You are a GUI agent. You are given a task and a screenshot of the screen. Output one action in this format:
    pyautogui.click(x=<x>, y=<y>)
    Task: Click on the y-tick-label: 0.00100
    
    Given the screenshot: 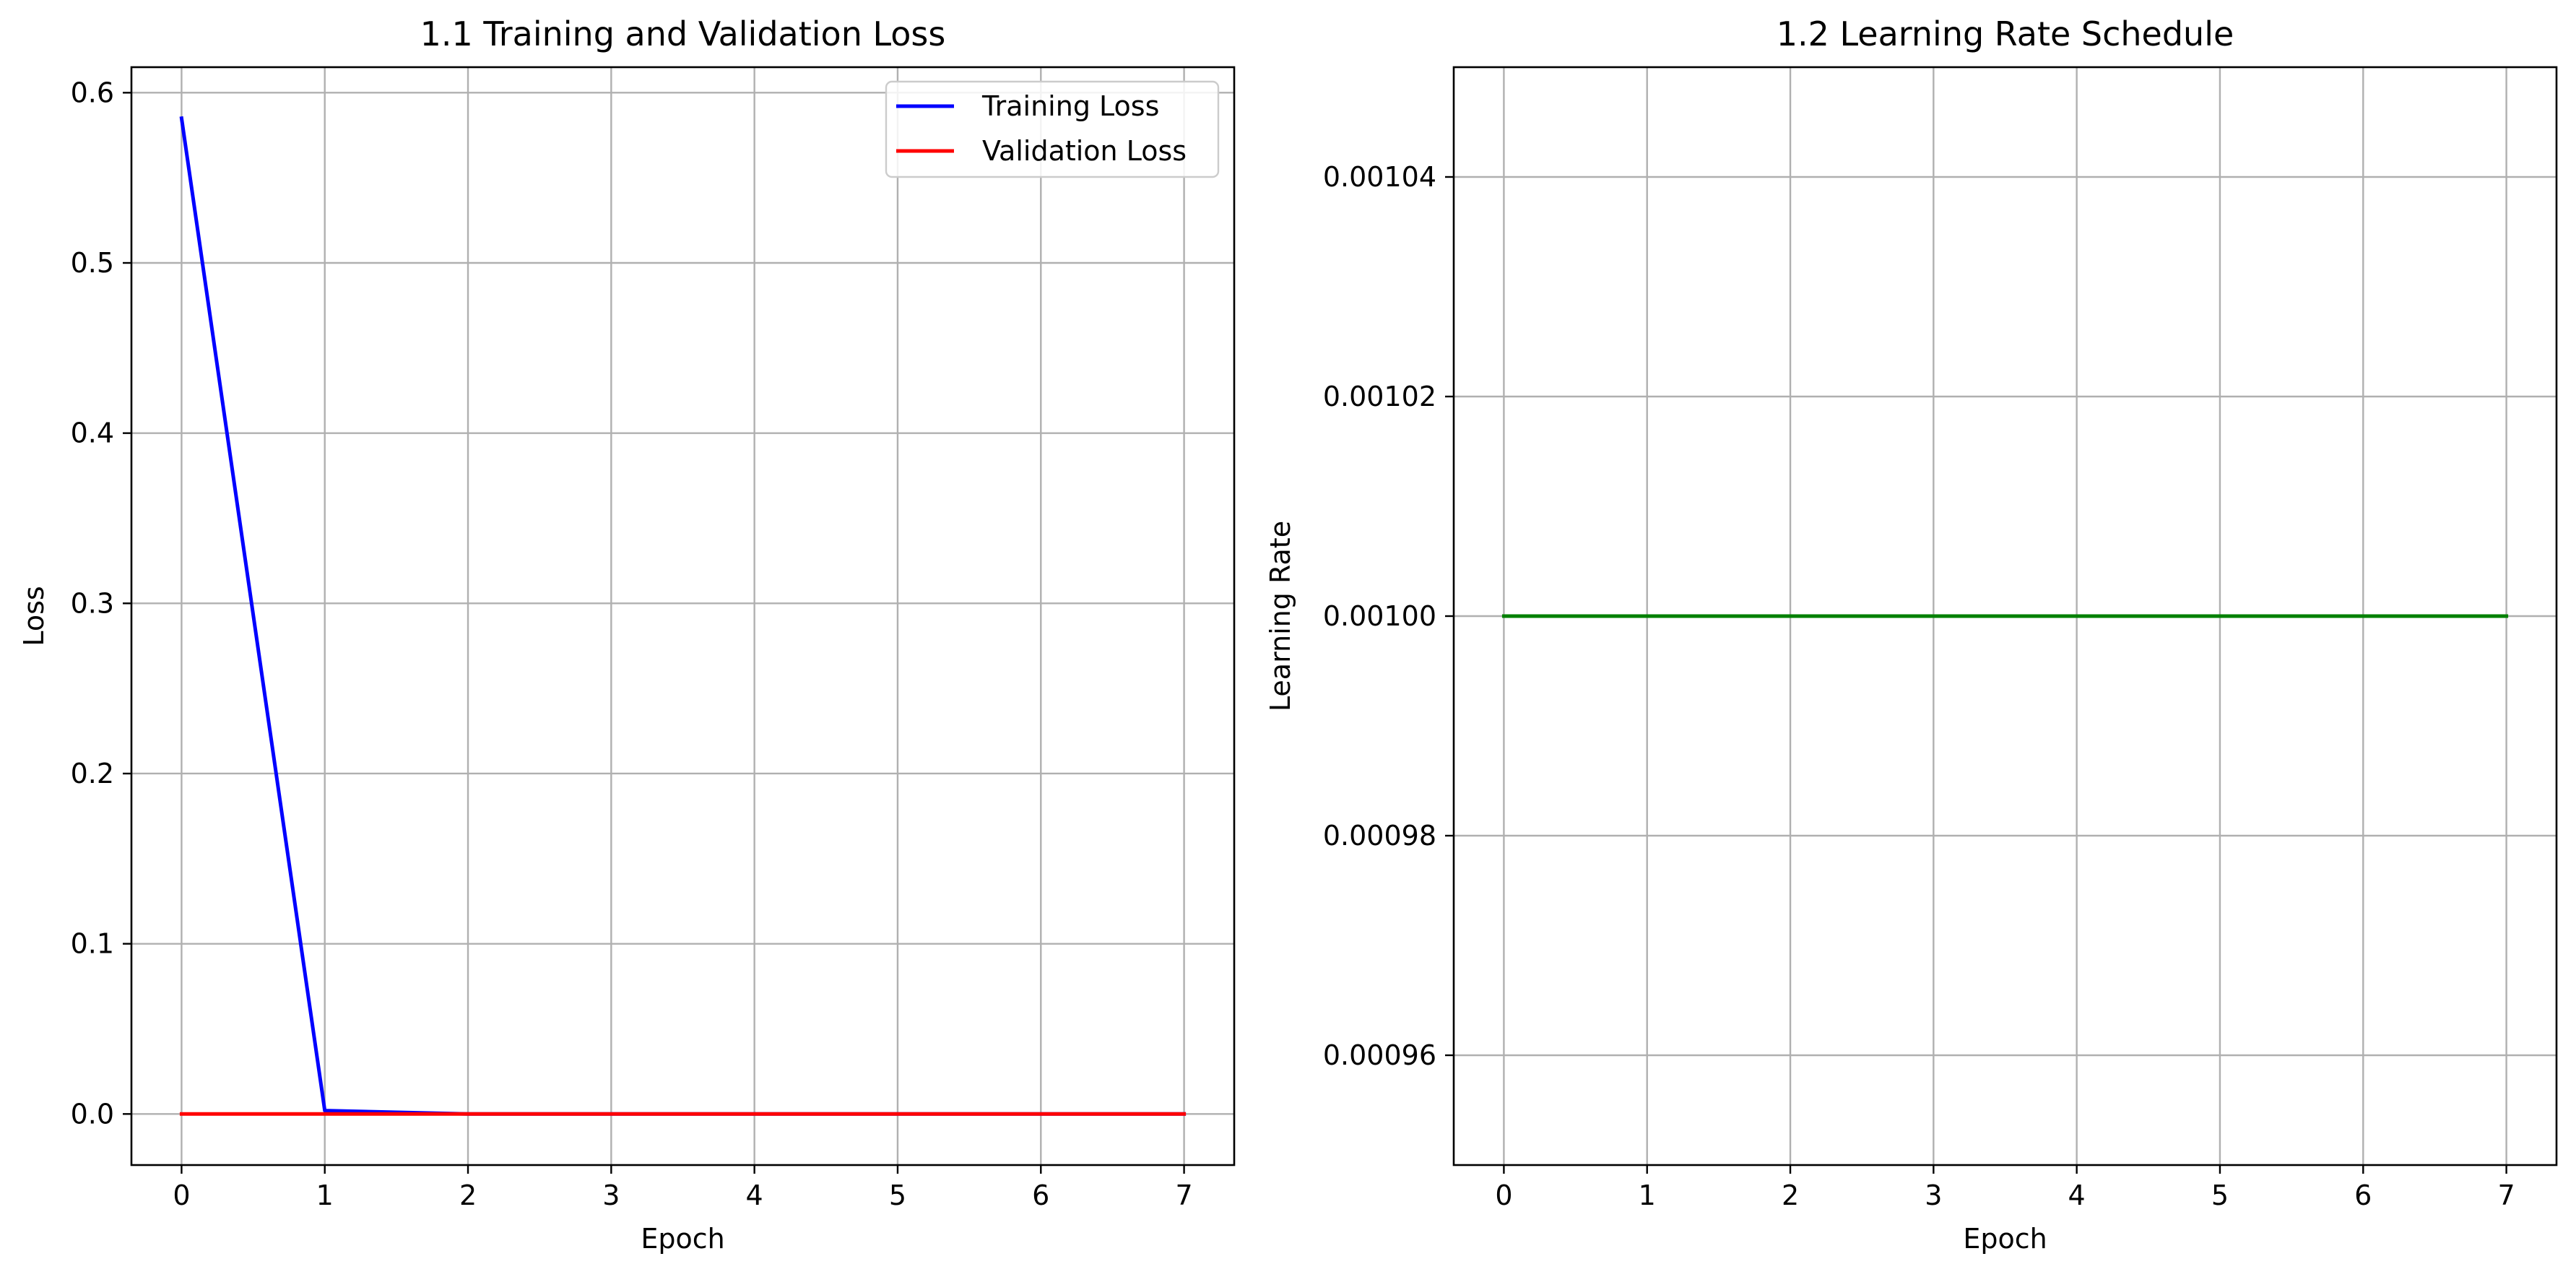 What is the action you would take?
    pyautogui.click(x=1379, y=616)
    